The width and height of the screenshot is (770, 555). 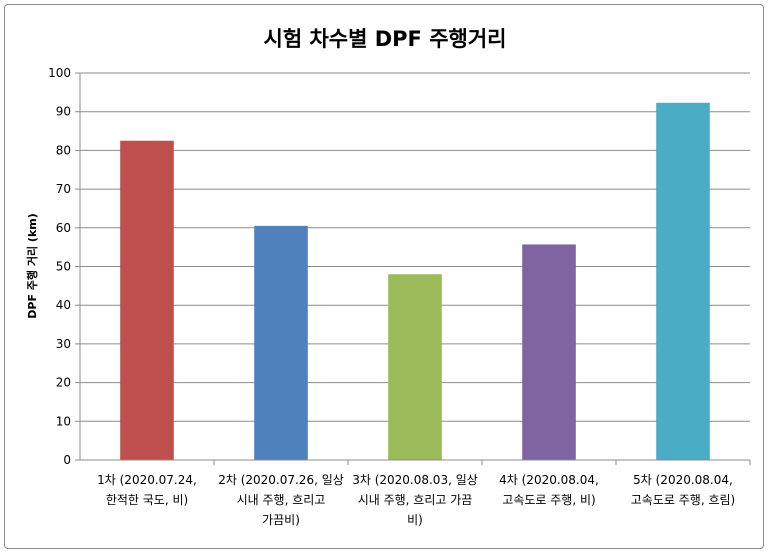 I want to click on y-tick-label: 70, so click(x=63, y=189).